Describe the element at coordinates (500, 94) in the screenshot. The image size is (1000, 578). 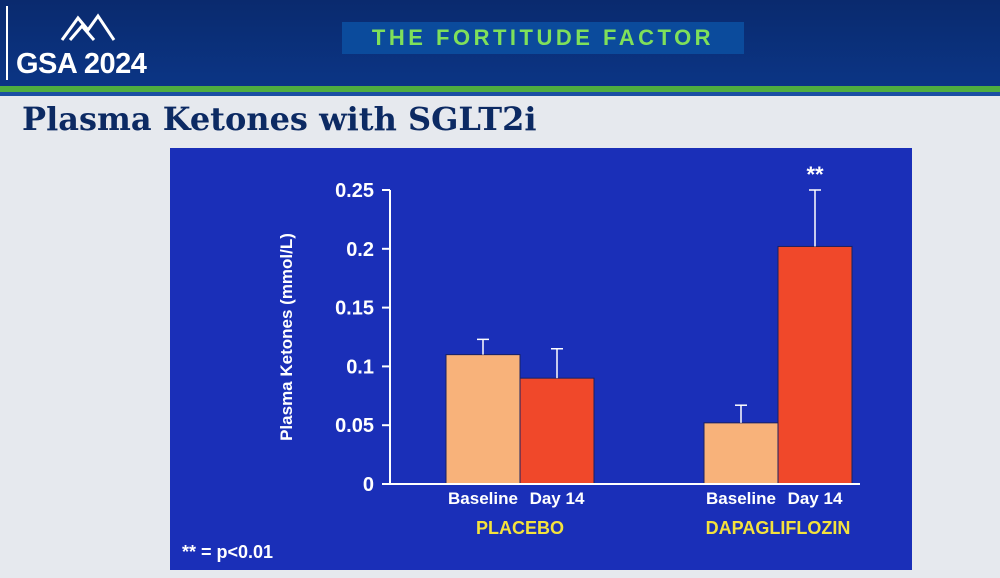
I see `header-divider-blue` at that location.